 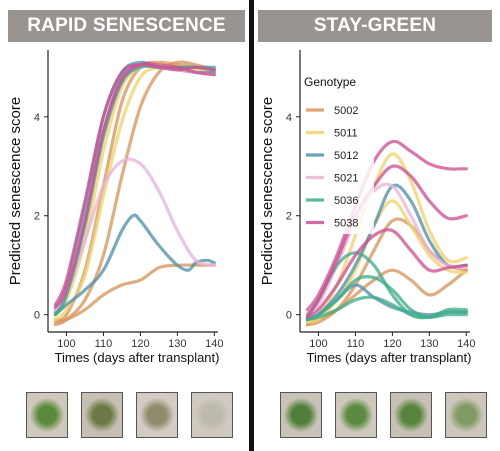 What do you see at coordinates (66, 344) in the screenshot?
I see `left-x-tick-label: 100` at bounding box center [66, 344].